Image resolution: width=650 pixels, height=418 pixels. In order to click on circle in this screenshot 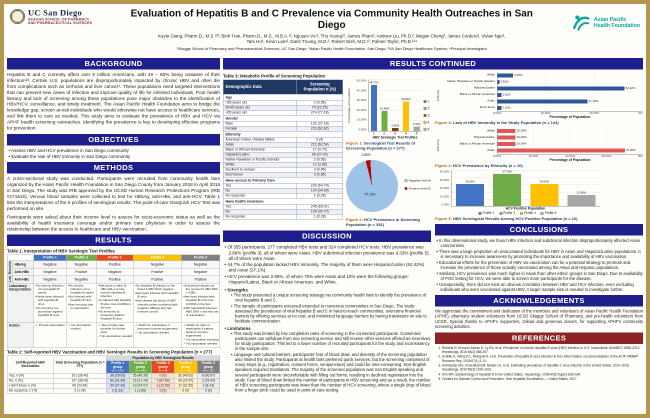, I will do `click(577, 17)`.